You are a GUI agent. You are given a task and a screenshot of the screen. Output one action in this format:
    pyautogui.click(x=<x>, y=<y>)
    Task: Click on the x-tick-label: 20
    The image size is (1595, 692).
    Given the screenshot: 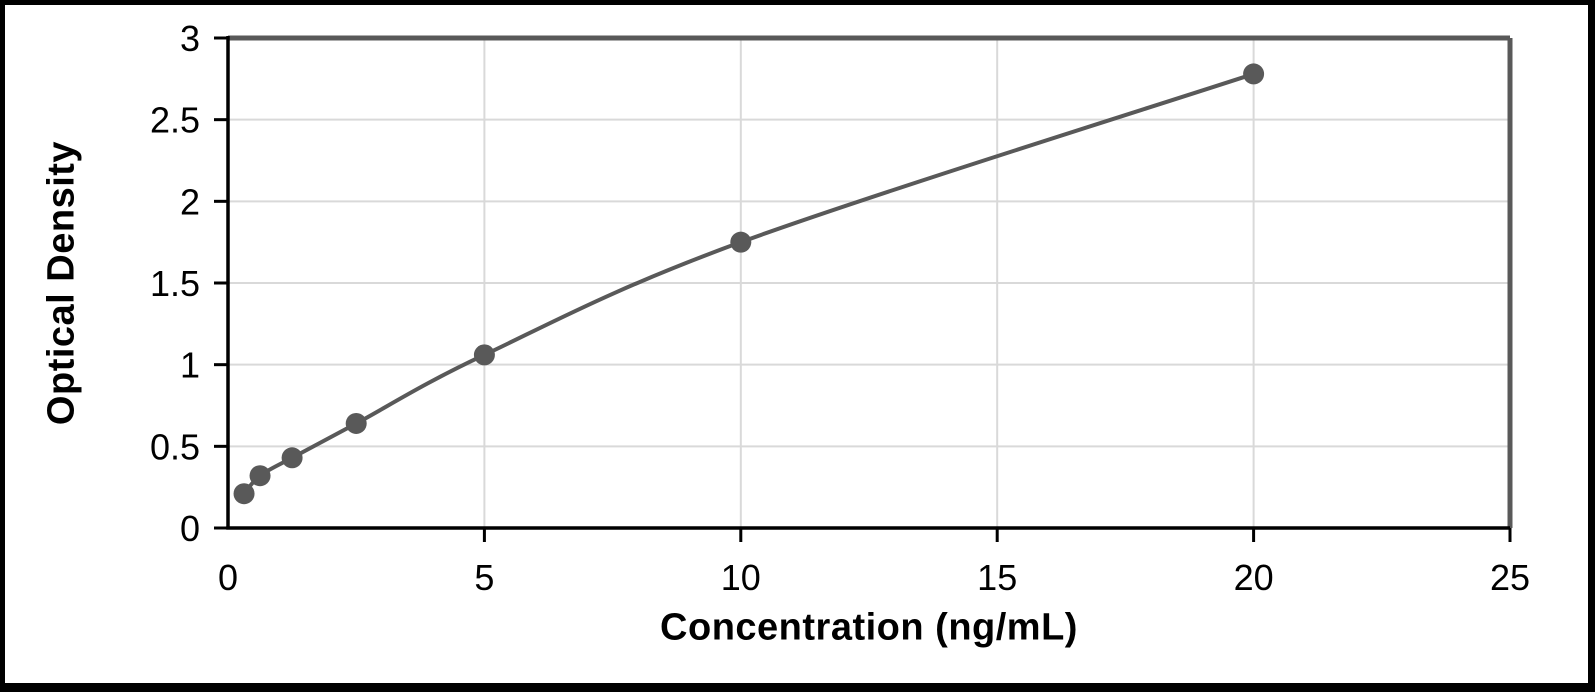 What is the action you would take?
    pyautogui.click(x=1254, y=577)
    